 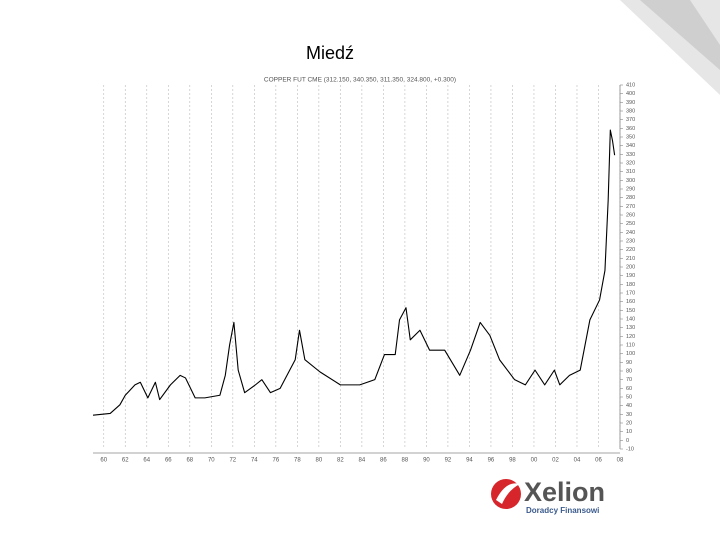 I want to click on y-tick-label: 310, so click(x=630, y=172).